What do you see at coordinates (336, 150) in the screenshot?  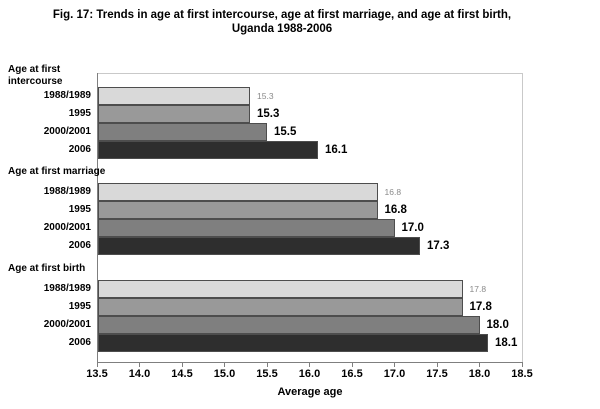 I see `value-label: 16.1` at bounding box center [336, 150].